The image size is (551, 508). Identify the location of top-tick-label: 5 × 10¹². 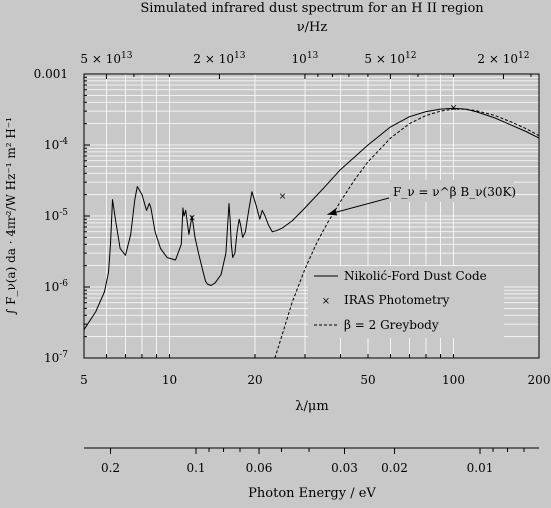
(390, 58).